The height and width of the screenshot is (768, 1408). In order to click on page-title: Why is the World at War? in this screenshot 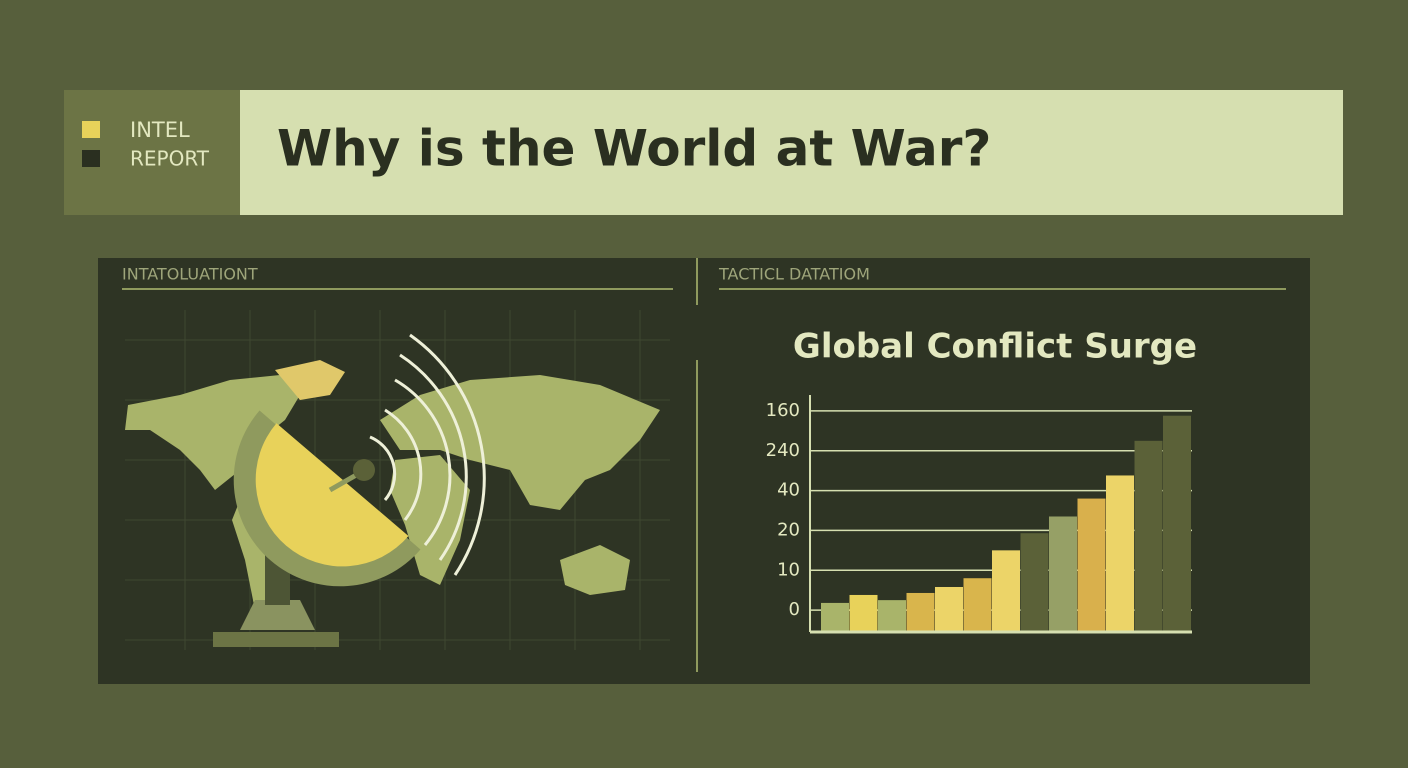, I will do `click(634, 149)`.